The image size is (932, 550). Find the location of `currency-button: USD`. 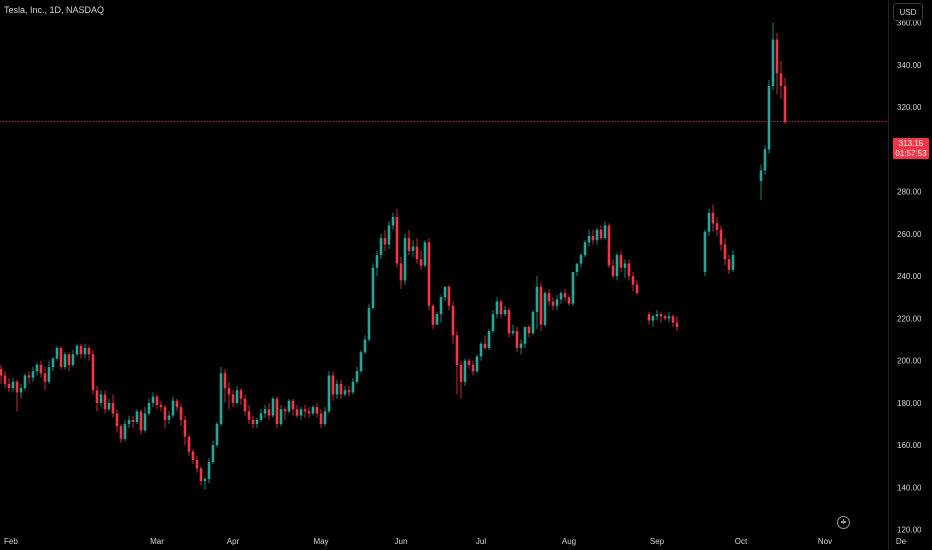

currency-button: USD is located at coordinates (908, 12).